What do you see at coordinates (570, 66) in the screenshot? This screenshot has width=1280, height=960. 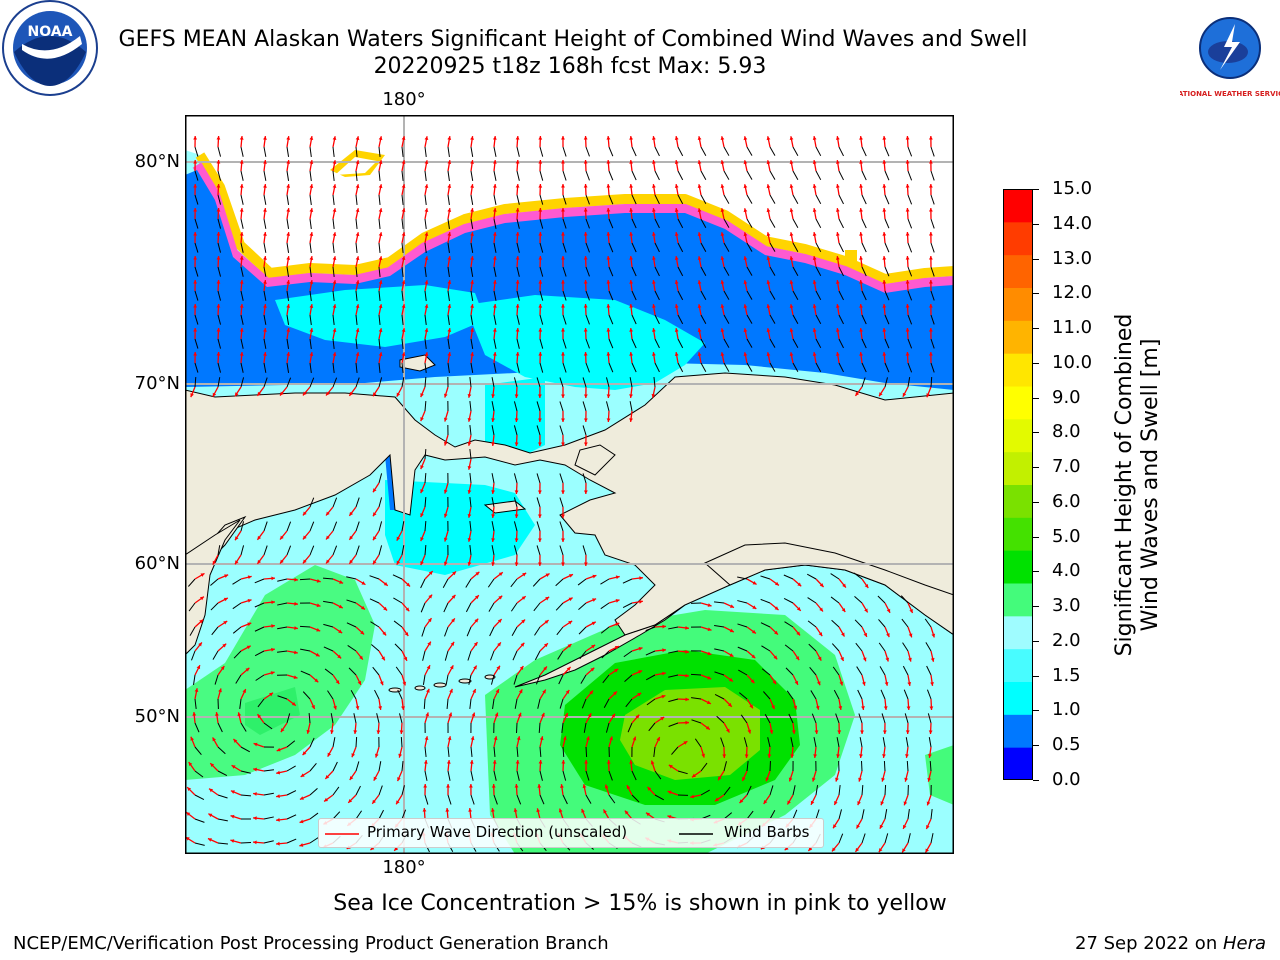 I see `map-subtitle: 20220925 t18z 168h fcst Max: 5.93` at bounding box center [570, 66].